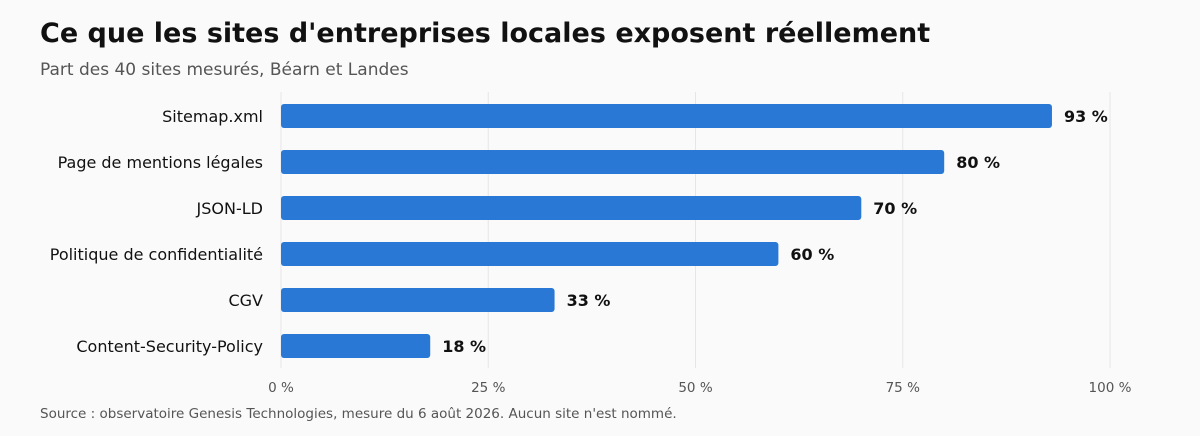 The height and width of the screenshot is (436, 1200). Describe the element at coordinates (488, 388) in the screenshot. I see `x-tick-label: 25 %` at that location.